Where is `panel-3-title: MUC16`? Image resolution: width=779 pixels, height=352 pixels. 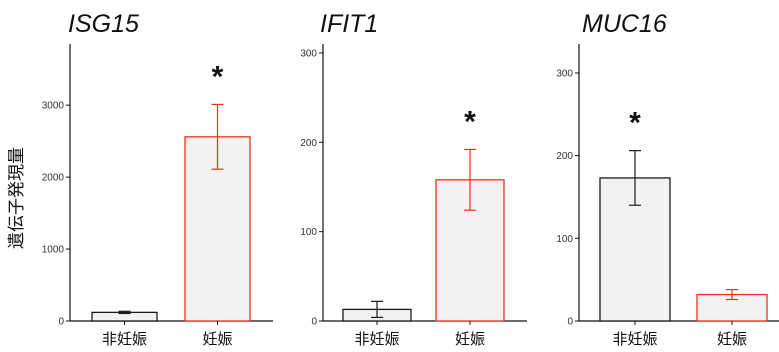
panel-3-title: MUC16 is located at coordinates (624, 24).